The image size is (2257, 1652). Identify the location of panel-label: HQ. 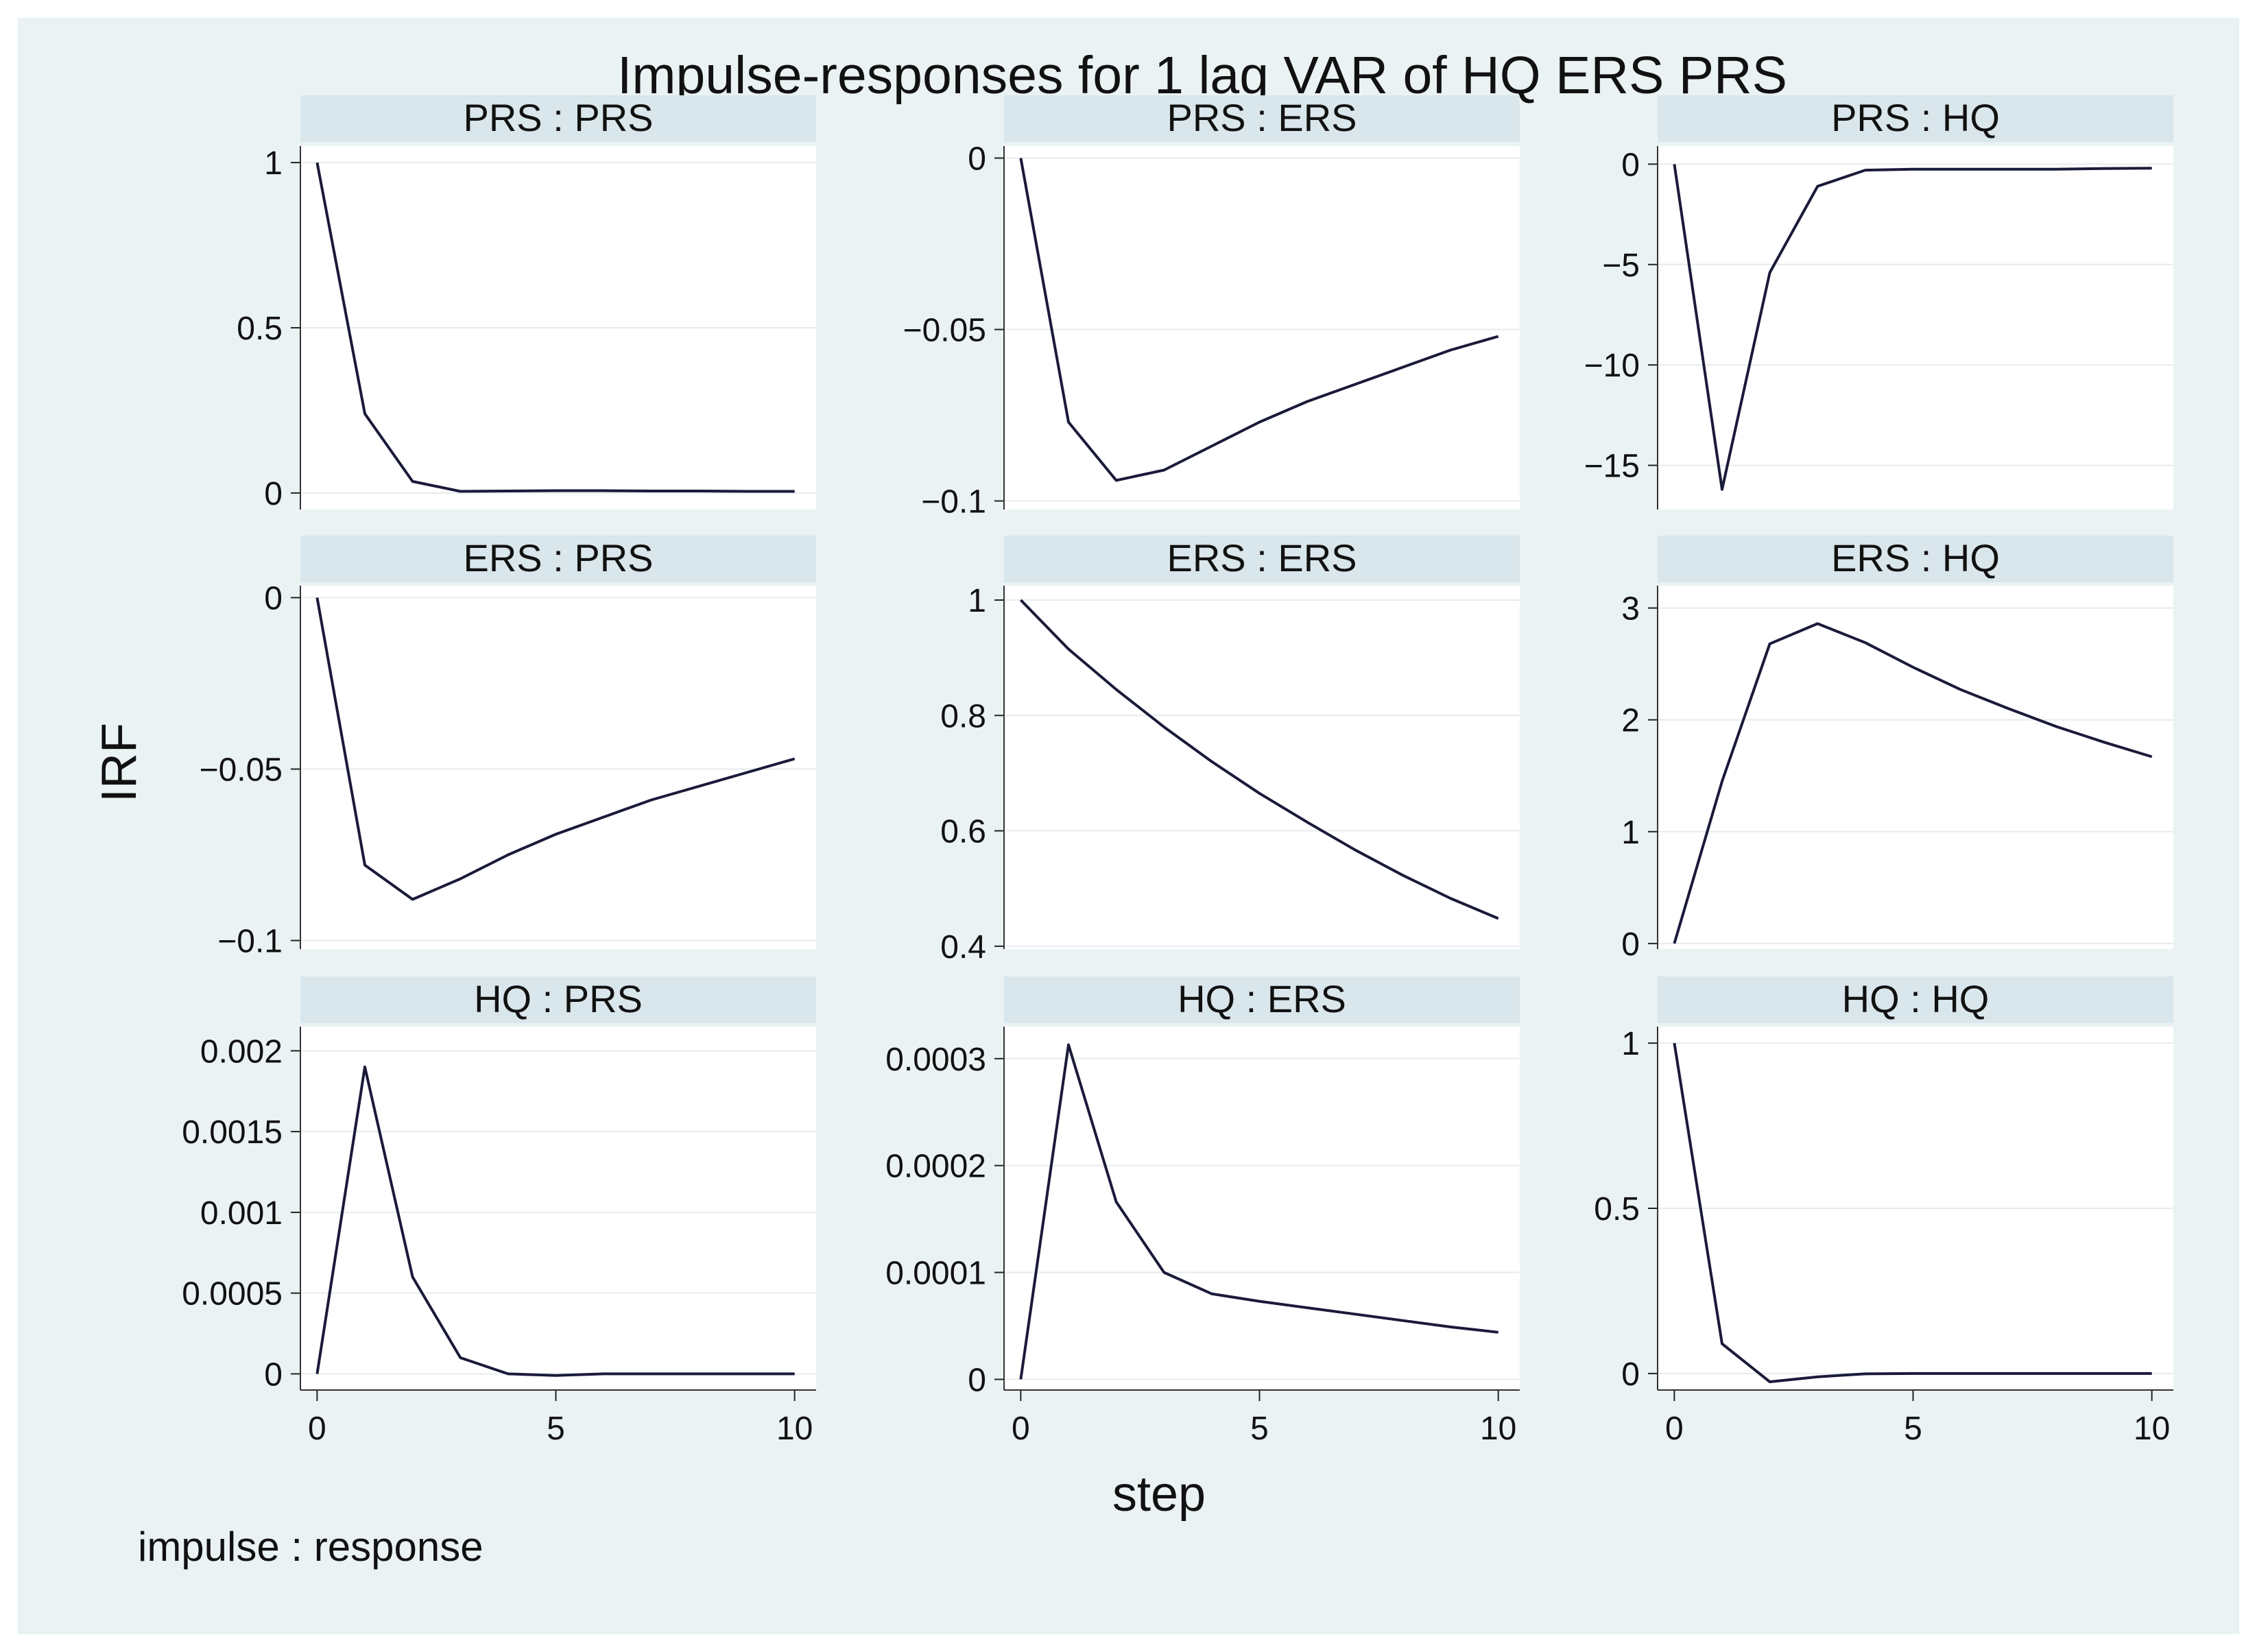
(1916, 998).